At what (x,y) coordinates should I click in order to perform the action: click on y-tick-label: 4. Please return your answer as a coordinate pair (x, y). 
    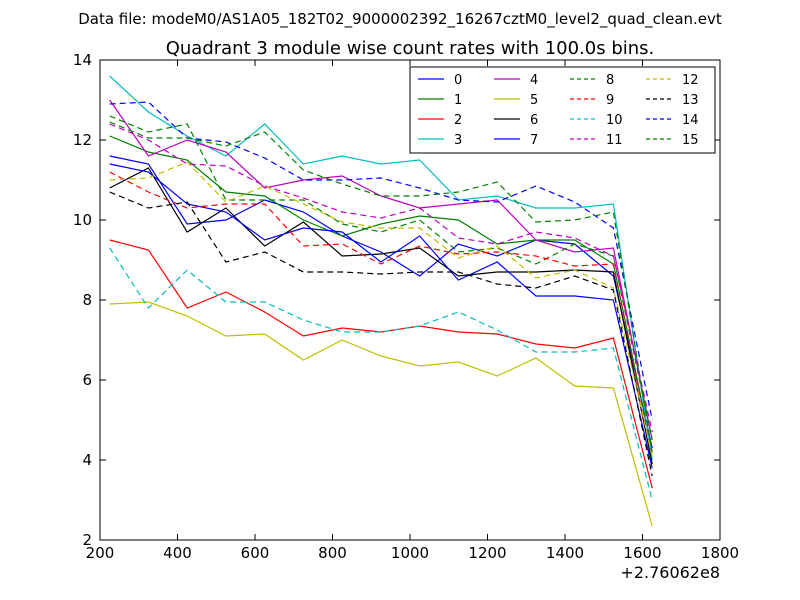
    Looking at the image, I should click on (87, 460).